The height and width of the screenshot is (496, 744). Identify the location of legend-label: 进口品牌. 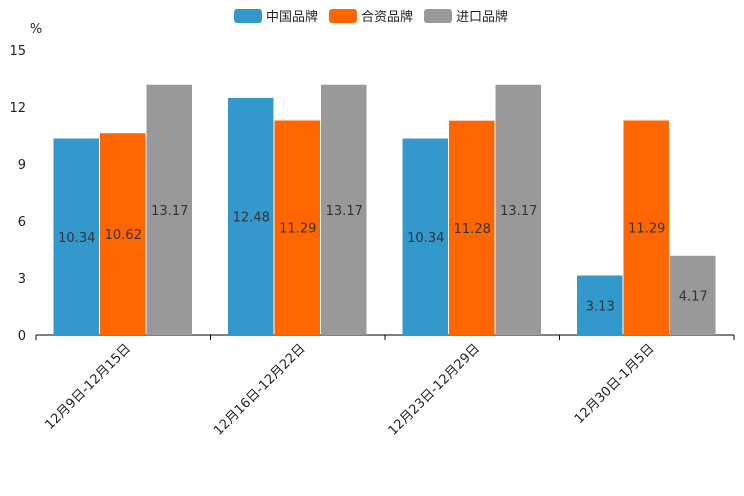
(482, 17).